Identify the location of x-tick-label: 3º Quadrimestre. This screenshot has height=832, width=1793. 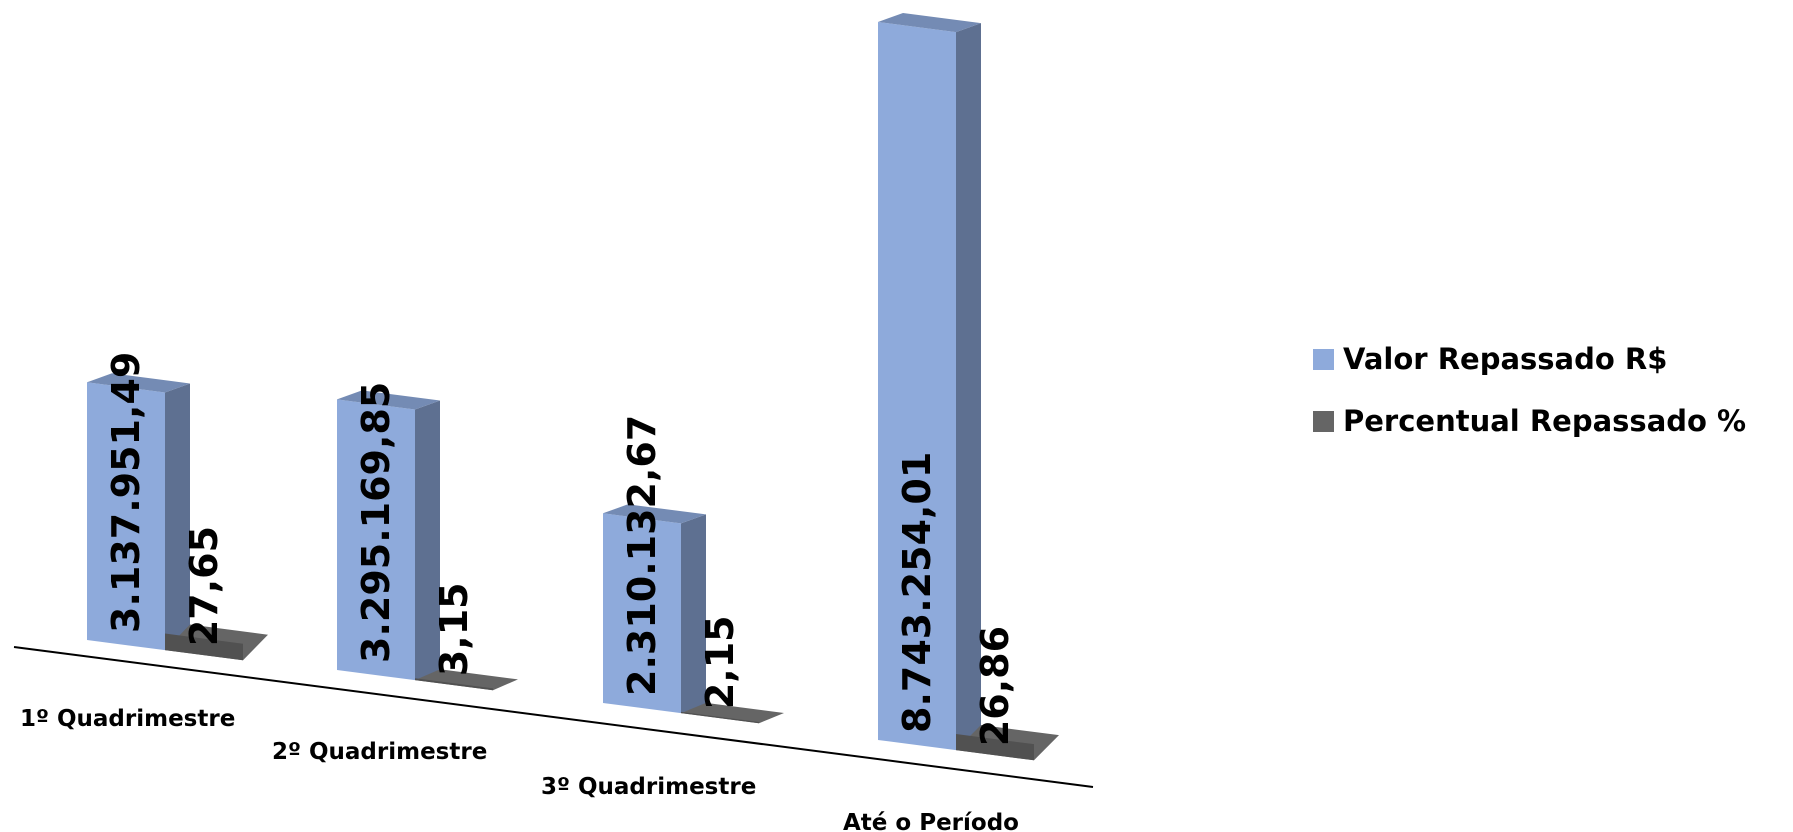
(648, 787).